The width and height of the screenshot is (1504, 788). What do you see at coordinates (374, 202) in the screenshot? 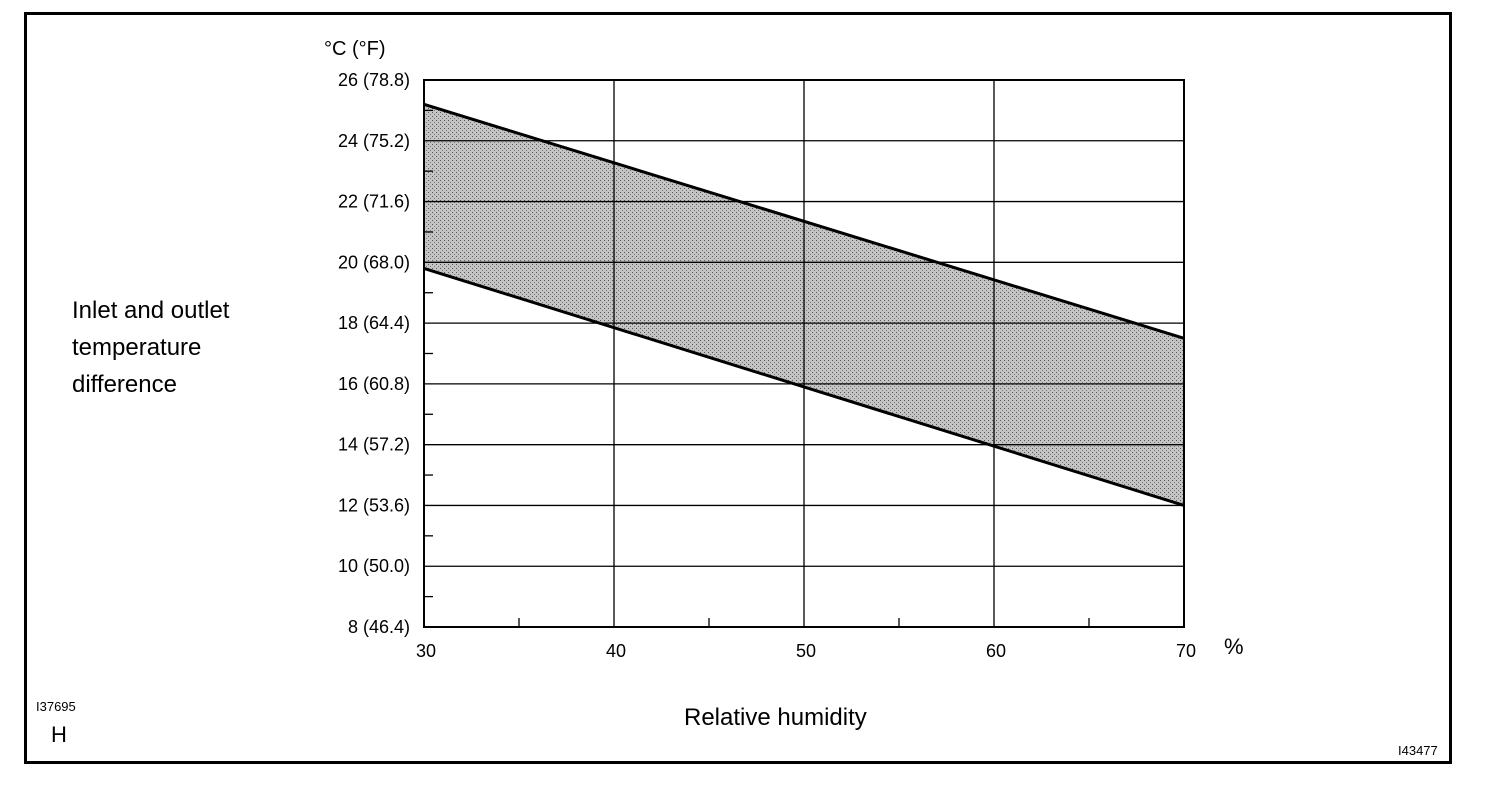
I see `y-tick-label: 22 (71.6)` at bounding box center [374, 202].